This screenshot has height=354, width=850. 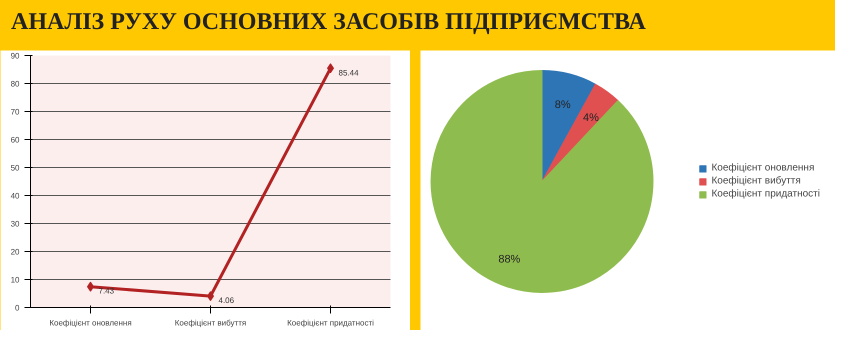 I want to click on y-tick-label: 0, so click(x=17, y=308).